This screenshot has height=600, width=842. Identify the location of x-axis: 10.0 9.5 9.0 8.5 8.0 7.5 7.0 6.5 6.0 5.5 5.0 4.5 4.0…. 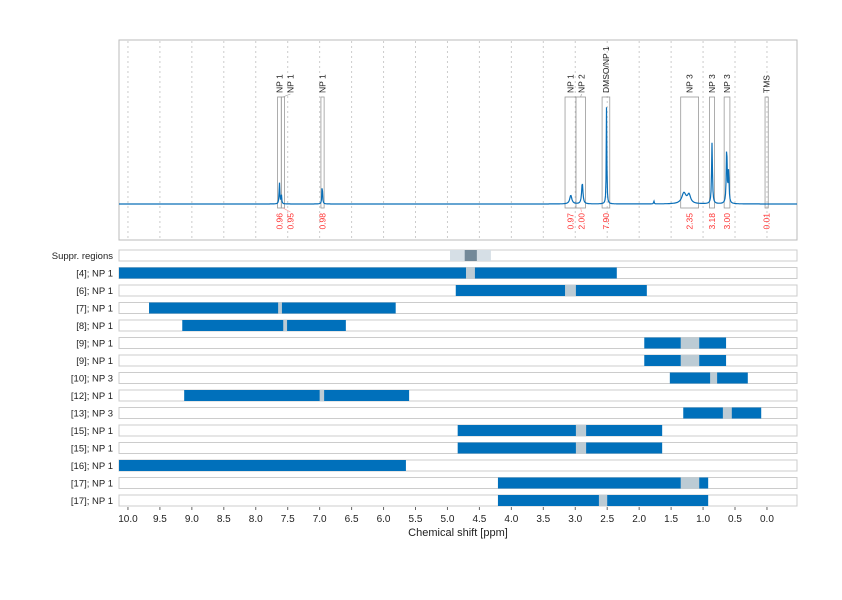
(446, 516).